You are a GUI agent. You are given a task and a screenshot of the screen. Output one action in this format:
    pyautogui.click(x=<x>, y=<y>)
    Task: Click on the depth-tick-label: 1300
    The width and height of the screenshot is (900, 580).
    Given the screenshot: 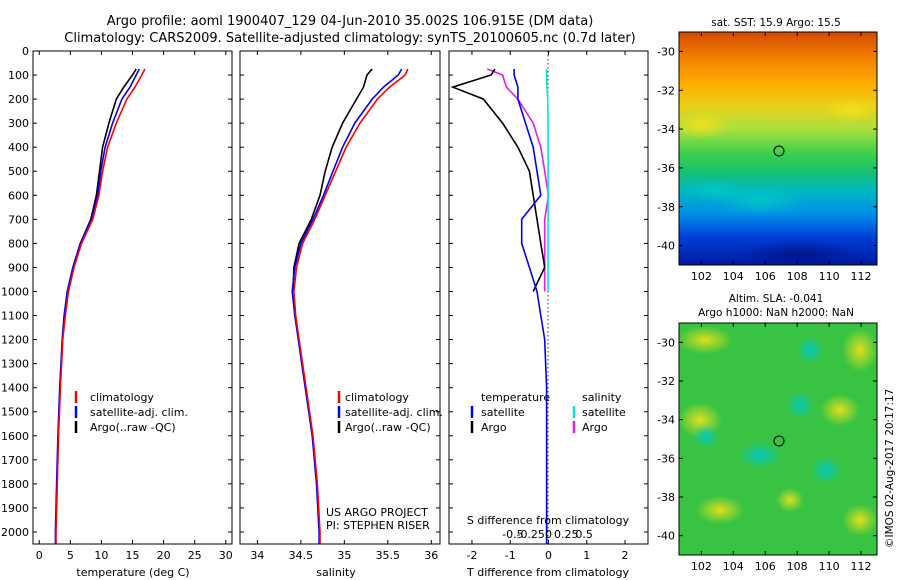 What is the action you would take?
    pyautogui.click(x=15, y=364)
    